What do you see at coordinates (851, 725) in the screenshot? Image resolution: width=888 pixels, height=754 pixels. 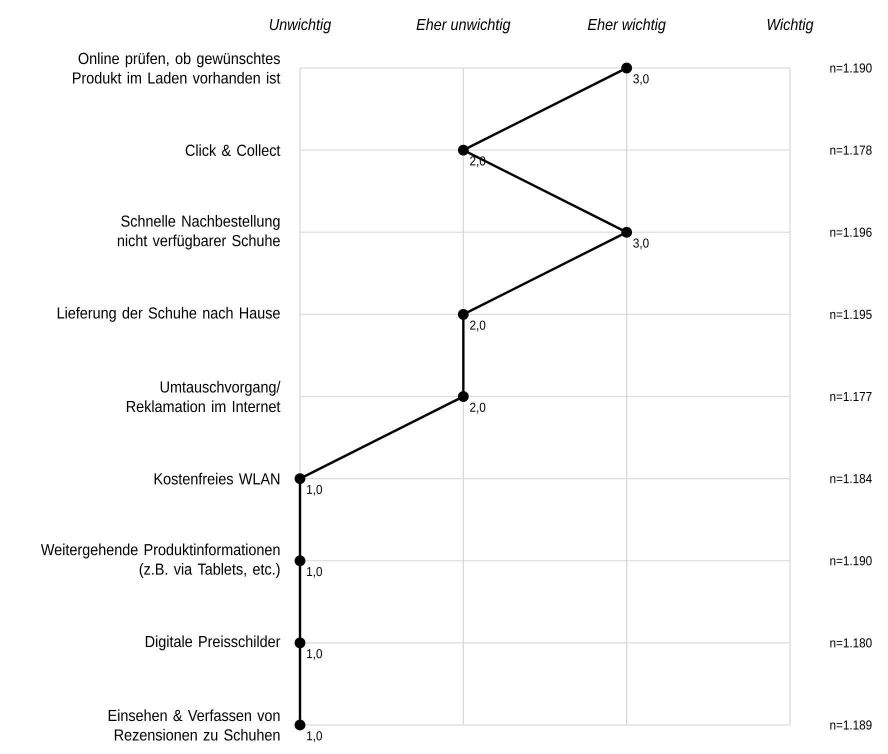 I see `text: n=1.189` at bounding box center [851, 725].